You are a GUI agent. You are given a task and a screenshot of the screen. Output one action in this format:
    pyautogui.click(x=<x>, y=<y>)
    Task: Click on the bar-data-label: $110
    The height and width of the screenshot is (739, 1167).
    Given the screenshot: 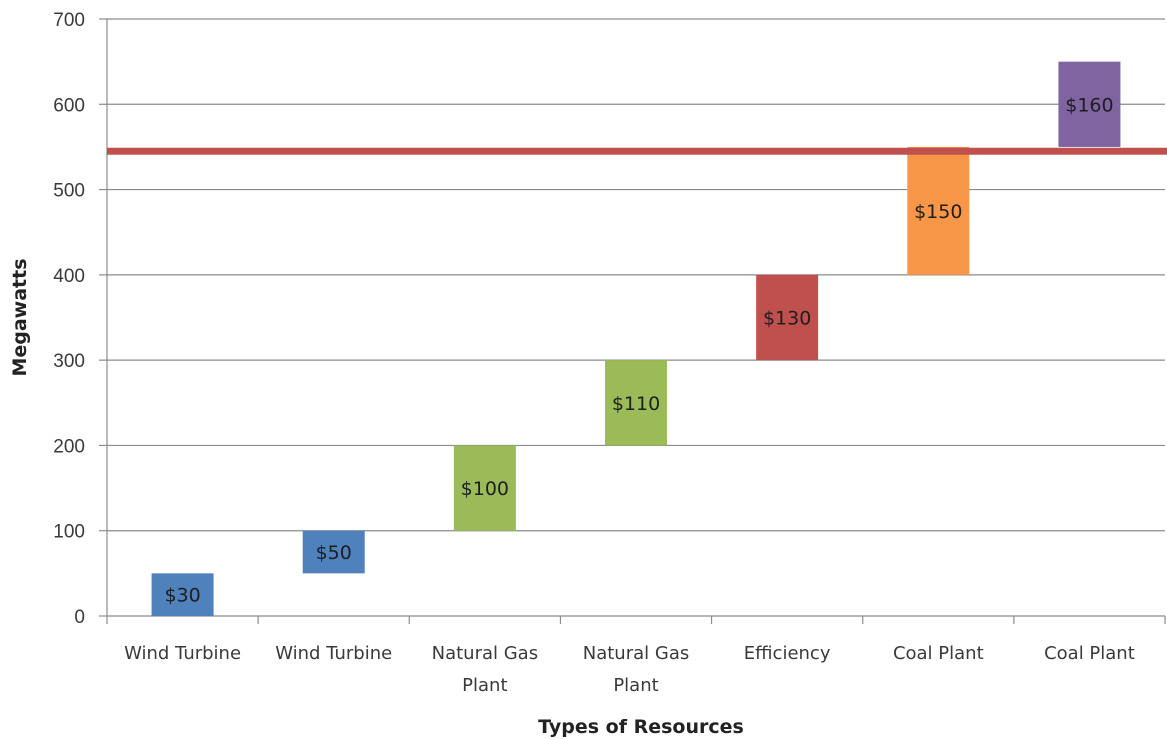 What is the action you would take?
    pyautogui.click(x=636, y=404)
    